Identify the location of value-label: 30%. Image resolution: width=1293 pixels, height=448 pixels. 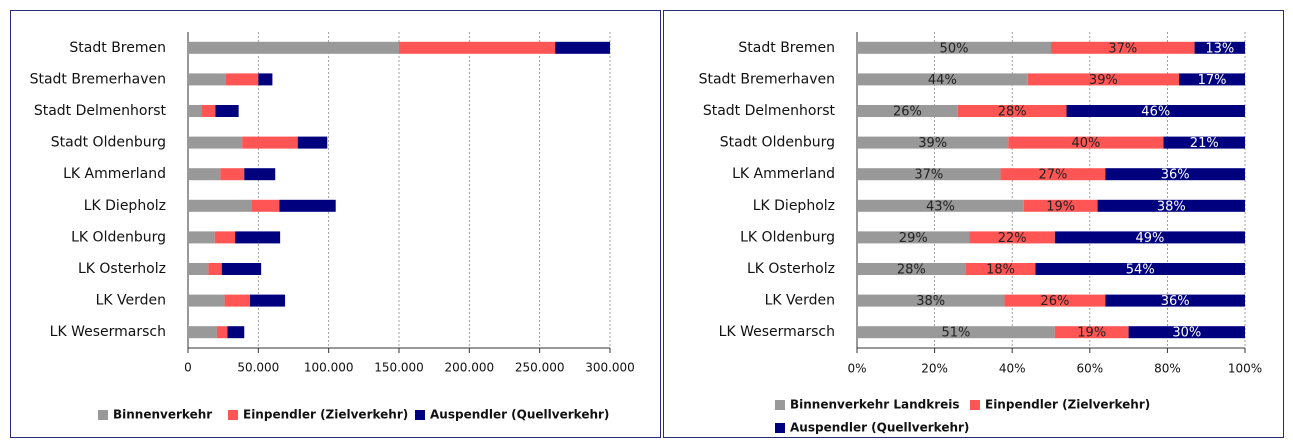
(1186, 333).